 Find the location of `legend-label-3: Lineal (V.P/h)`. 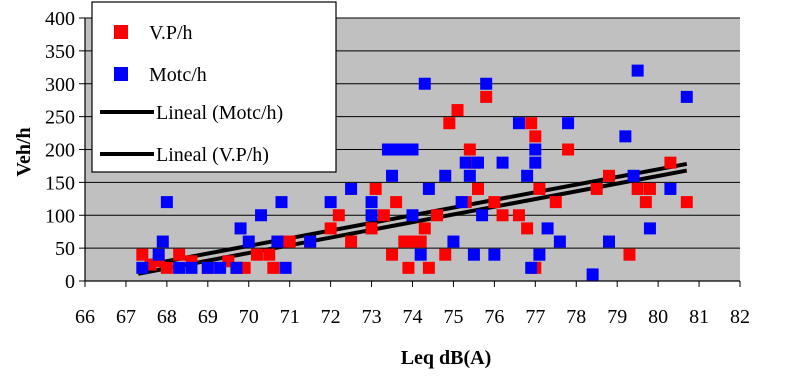

legend-label-3: Lineal (V.P/h) is located at coordinates (212, 155).